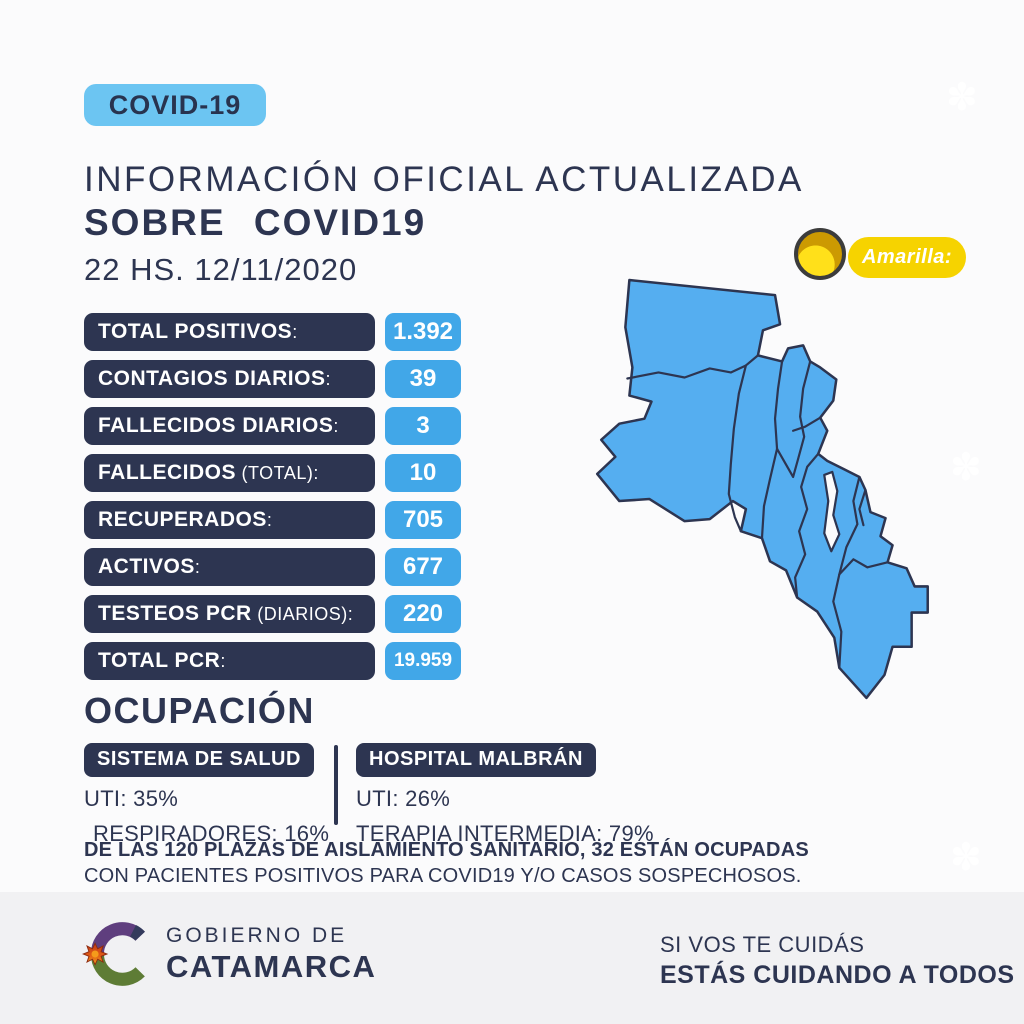 The height and width of the screenshot is (1024, 1024). Describe the element at coordinates (837, 975) in the screenshot. I see `slogan-line-2: ESTÁS CUIDANDO A TODOS` at that location.